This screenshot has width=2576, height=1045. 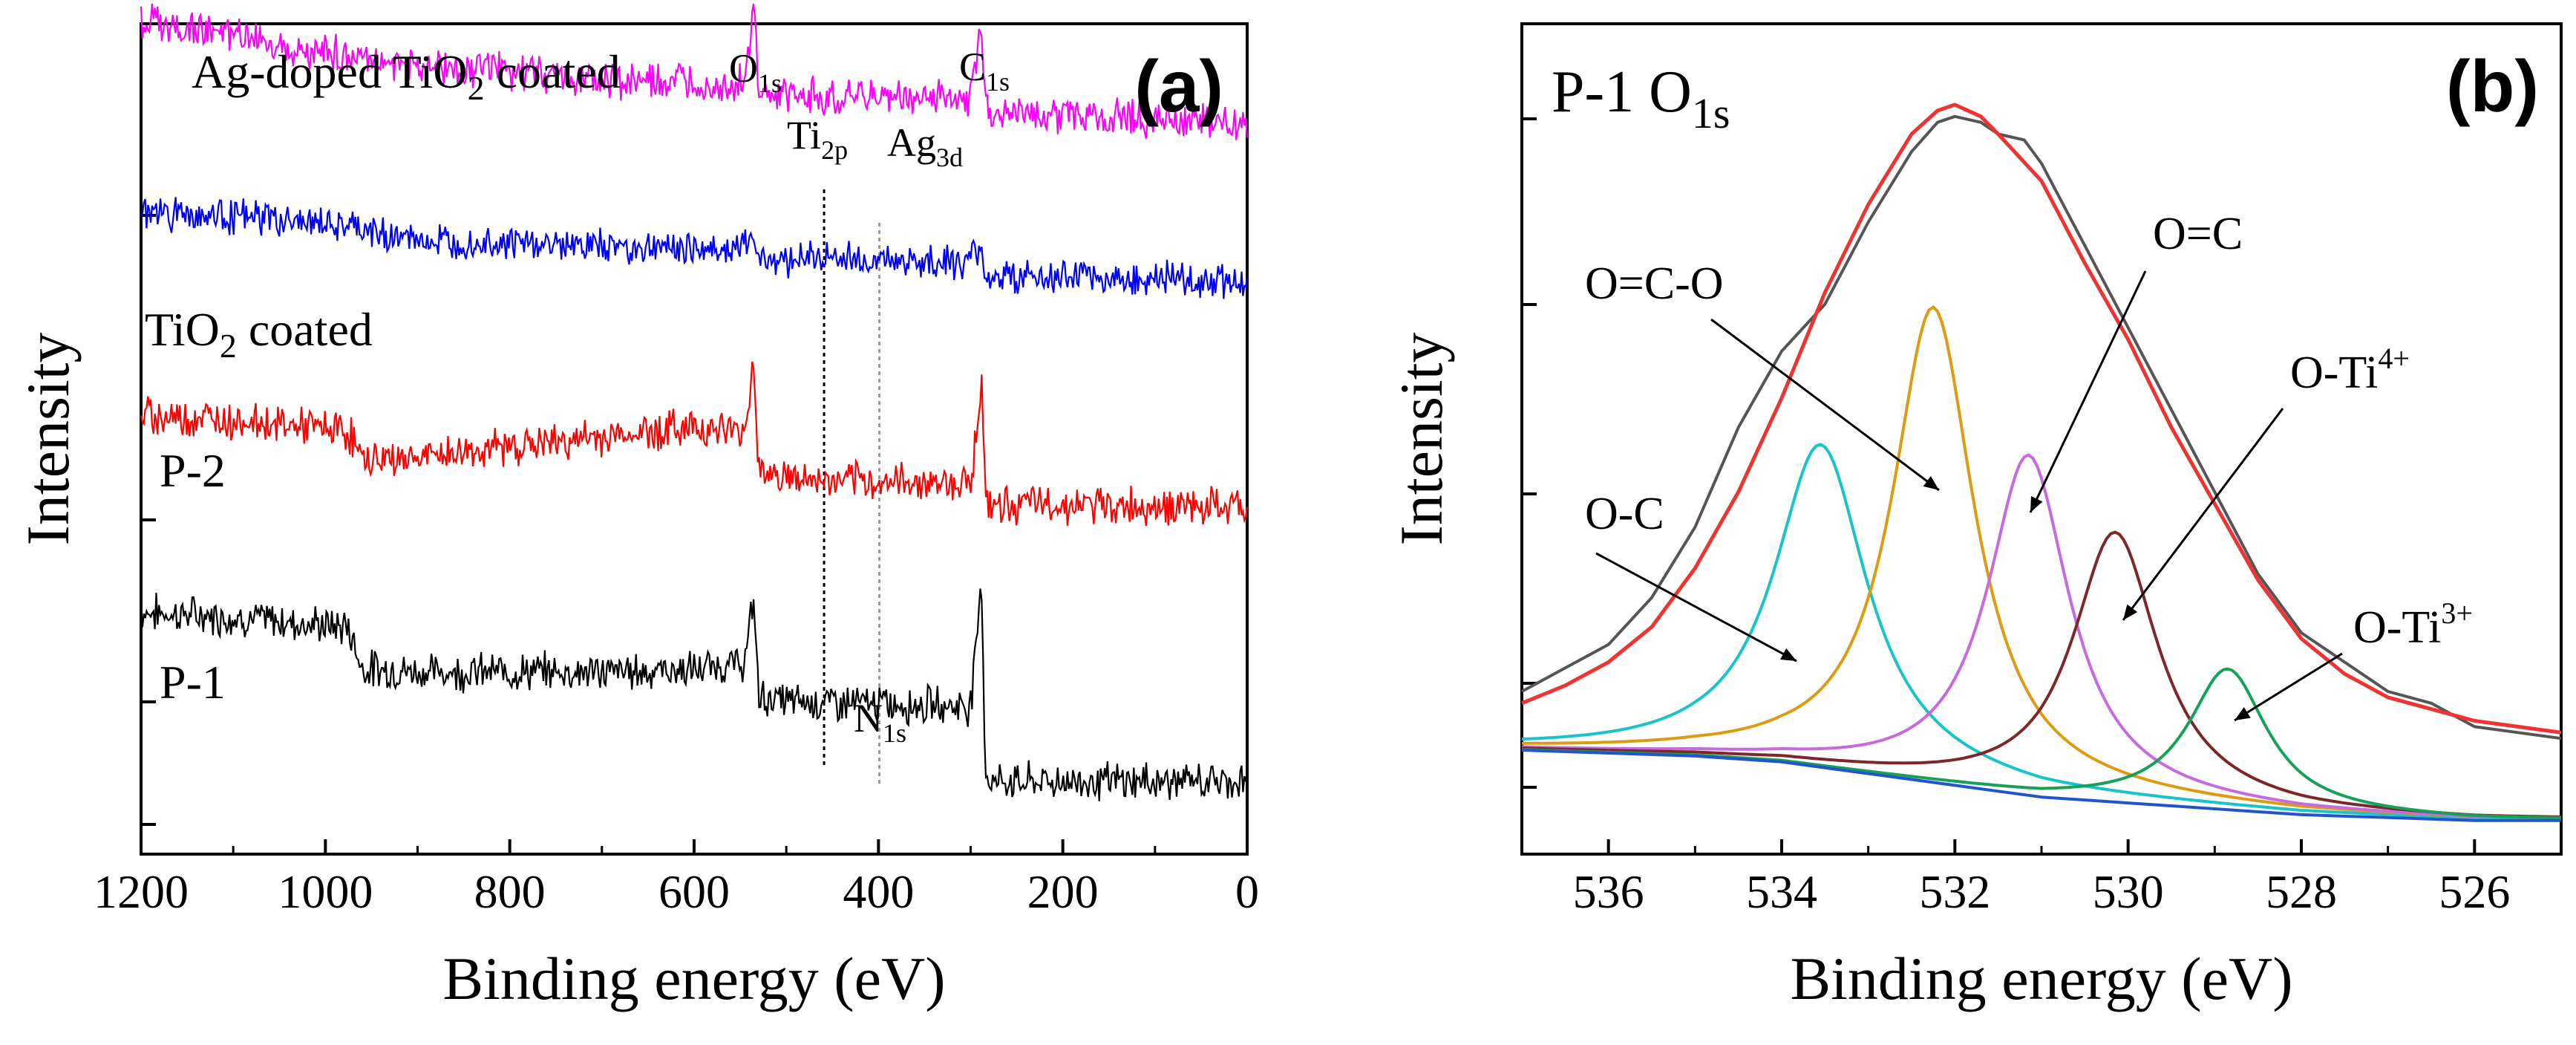 What do you see at coordinates (878, 892) in the screenshot?
I see `a-x-tick-label: 400` at bounding box center [878, 892].